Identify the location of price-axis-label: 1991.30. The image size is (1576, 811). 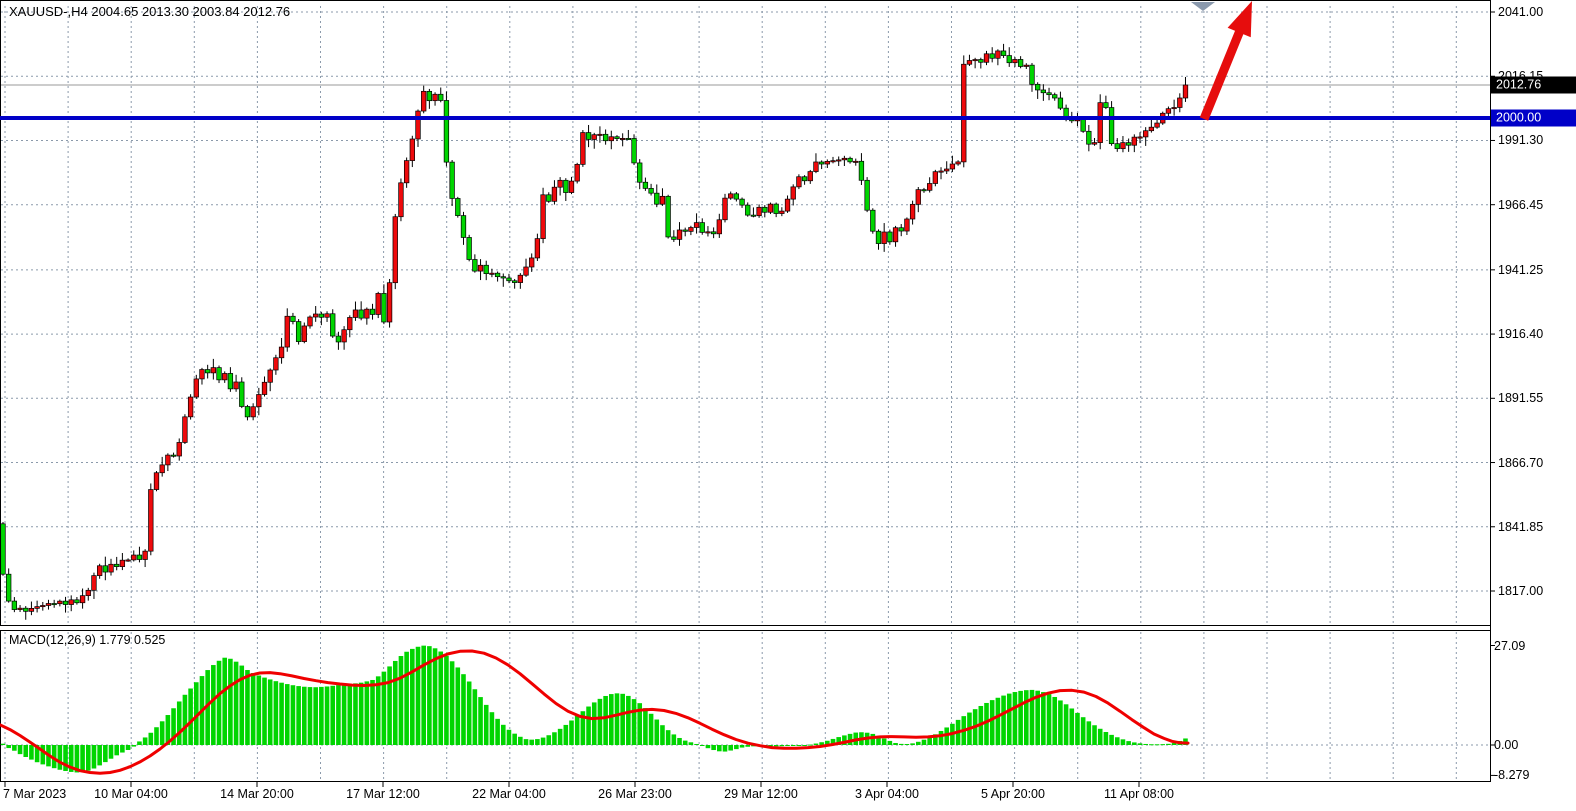
(1521, 140).